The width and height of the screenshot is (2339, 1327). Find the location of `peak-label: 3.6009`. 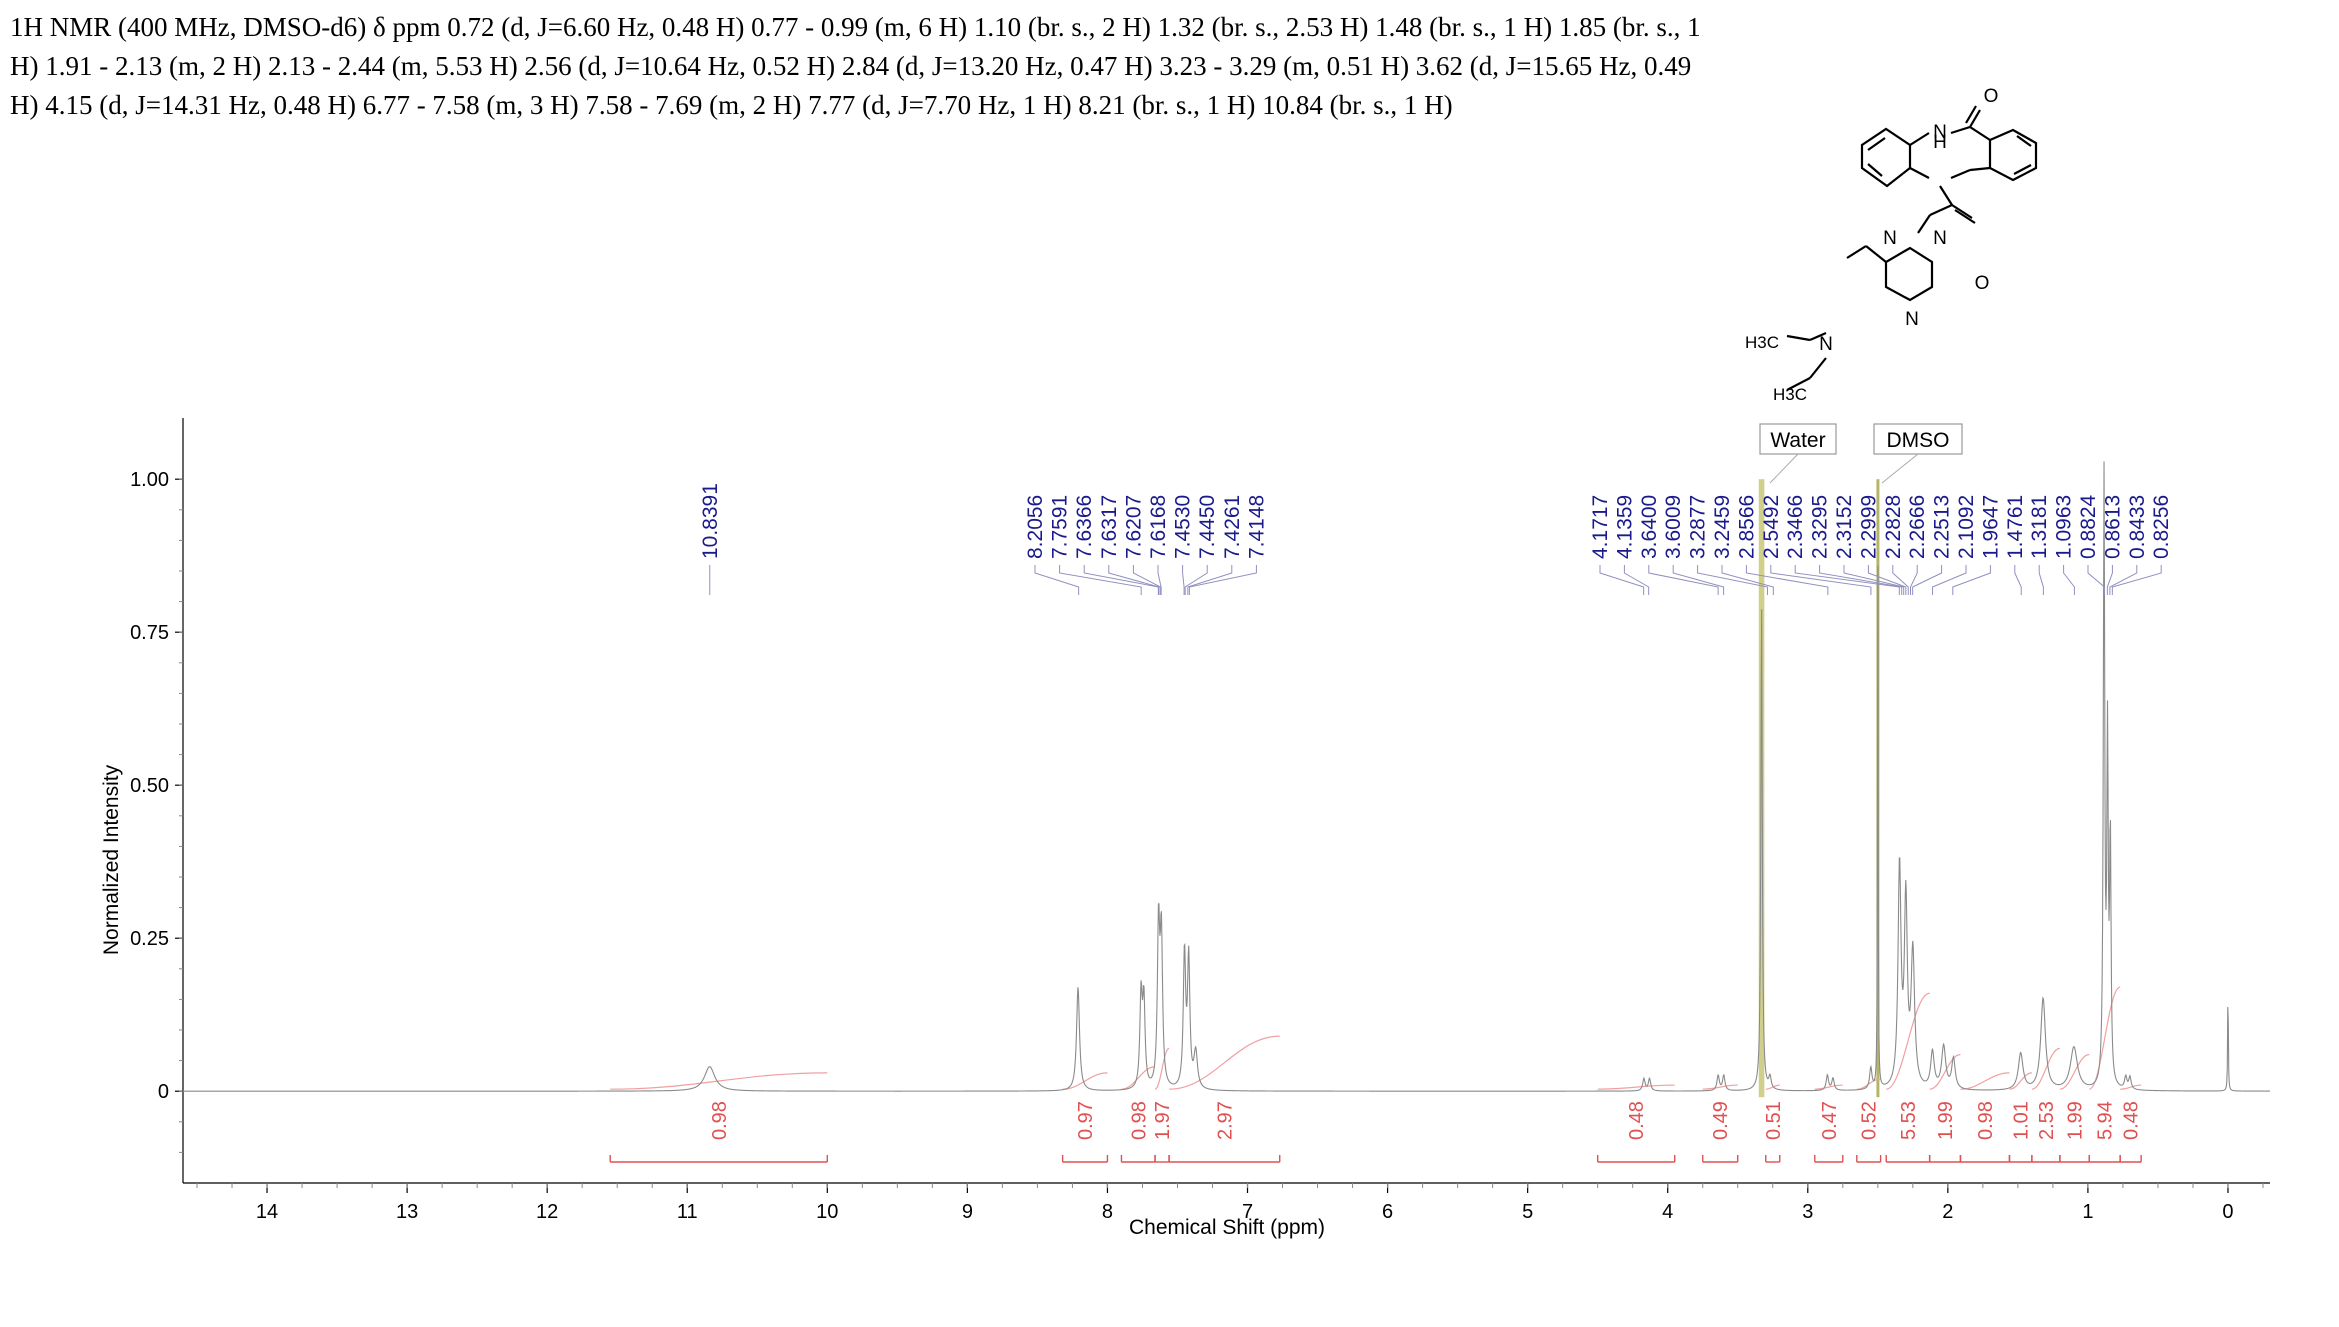

peak-label: 3.6009 is located at coordinates (1673, 527).